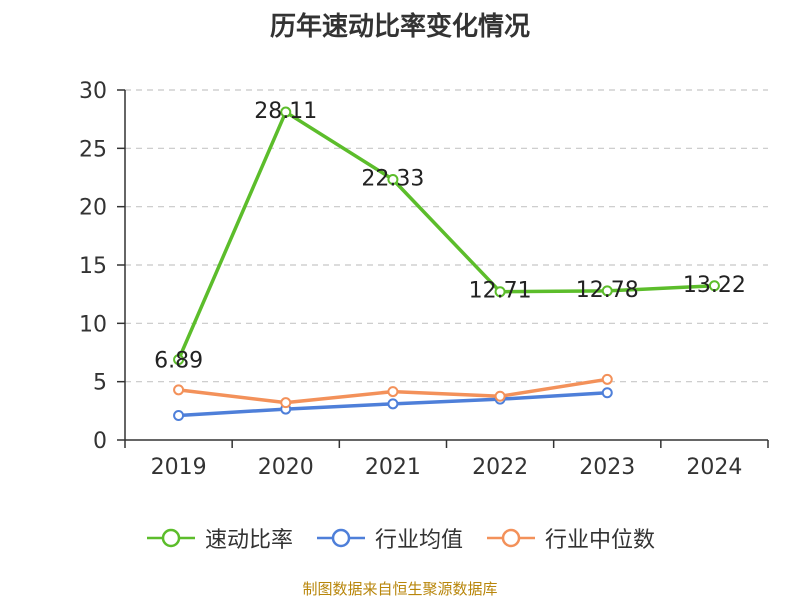  I want to click on x-tick-label: 2022, so click(500, 467).